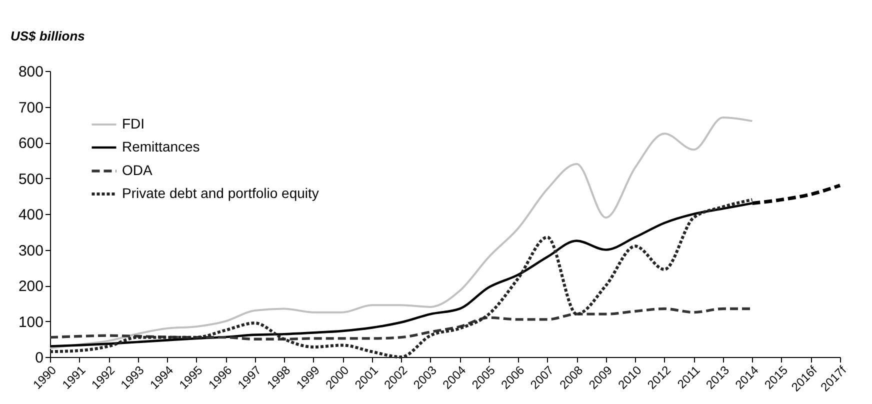  Describe the element at coordinates (31, 72) in the screenshot. I see `y-tick-label: 800` at that location.